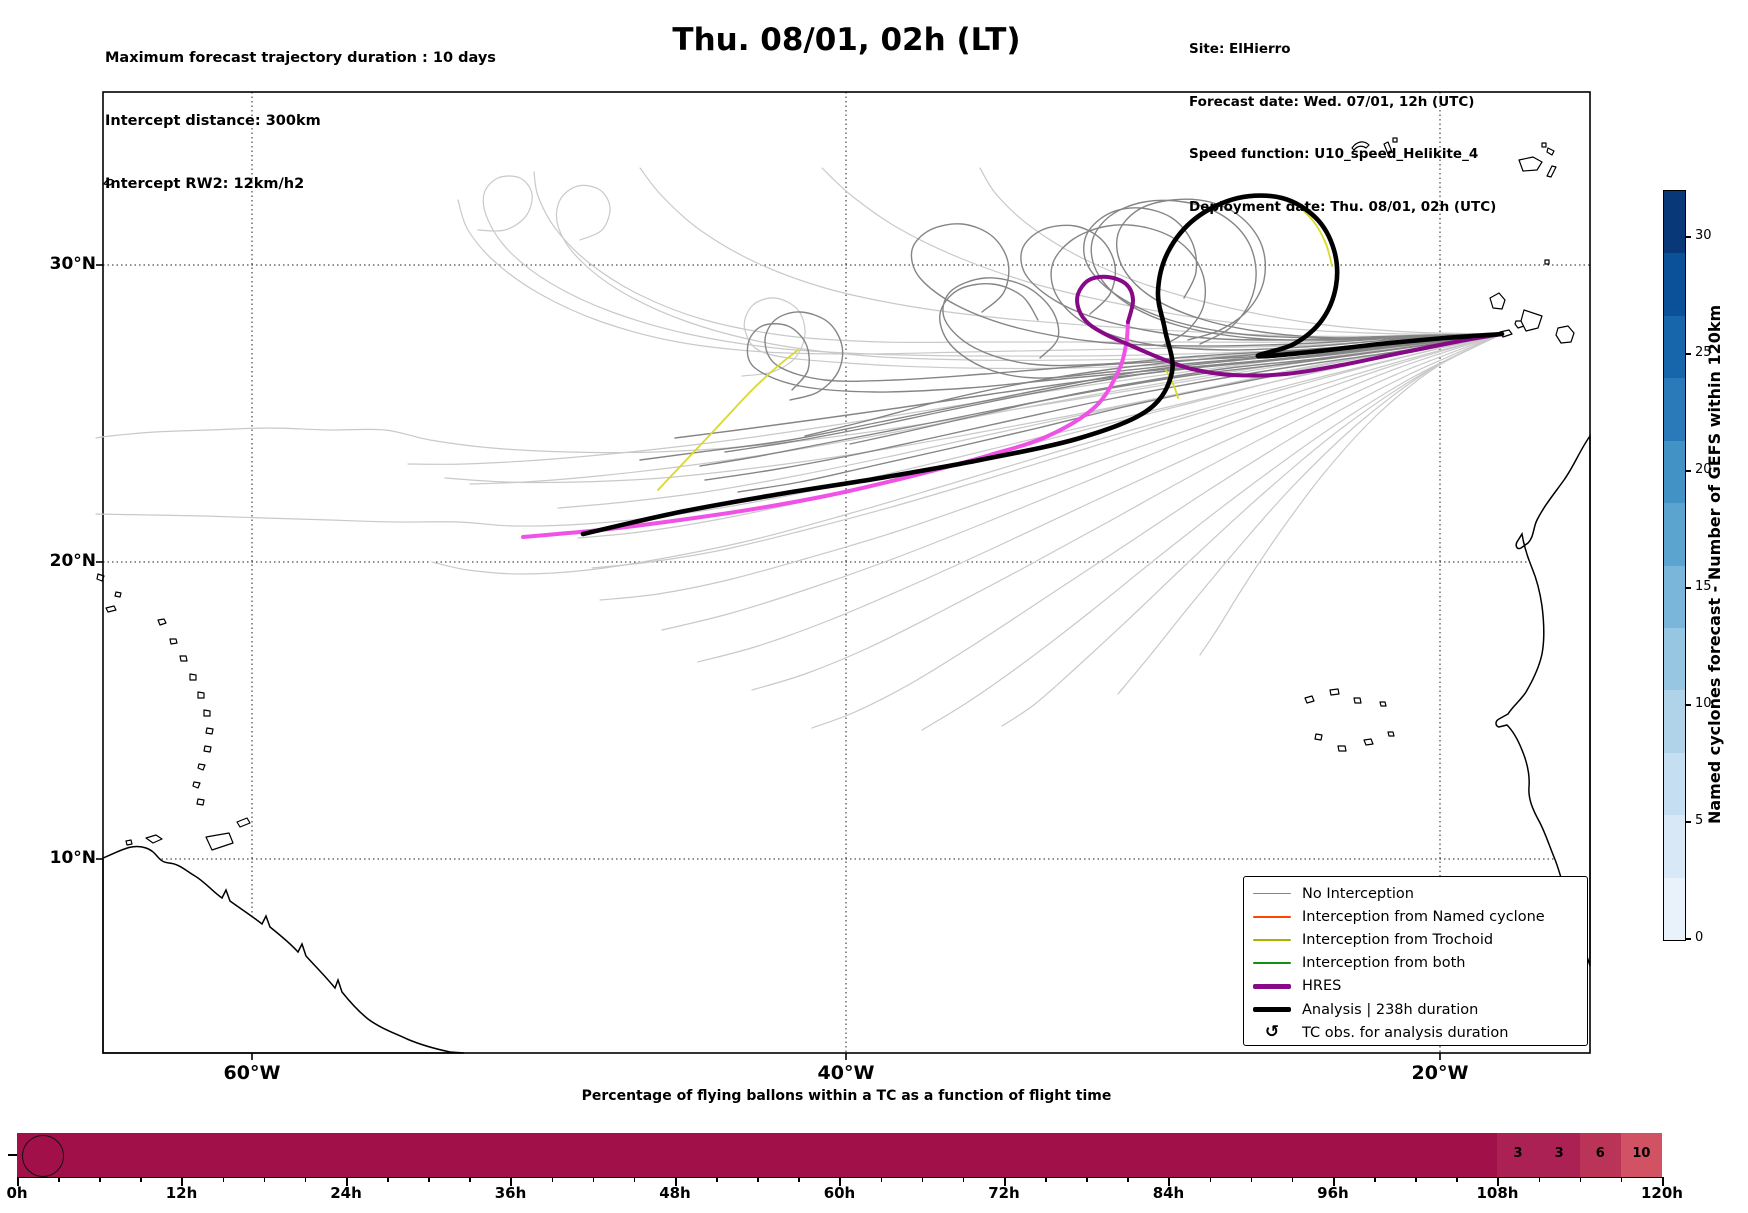 This screenshot has height=1213, width=1748. Describe the element at coordinates (1240, 49) in the screenshot. I see `site-line: Site: ElHierro` at that location.